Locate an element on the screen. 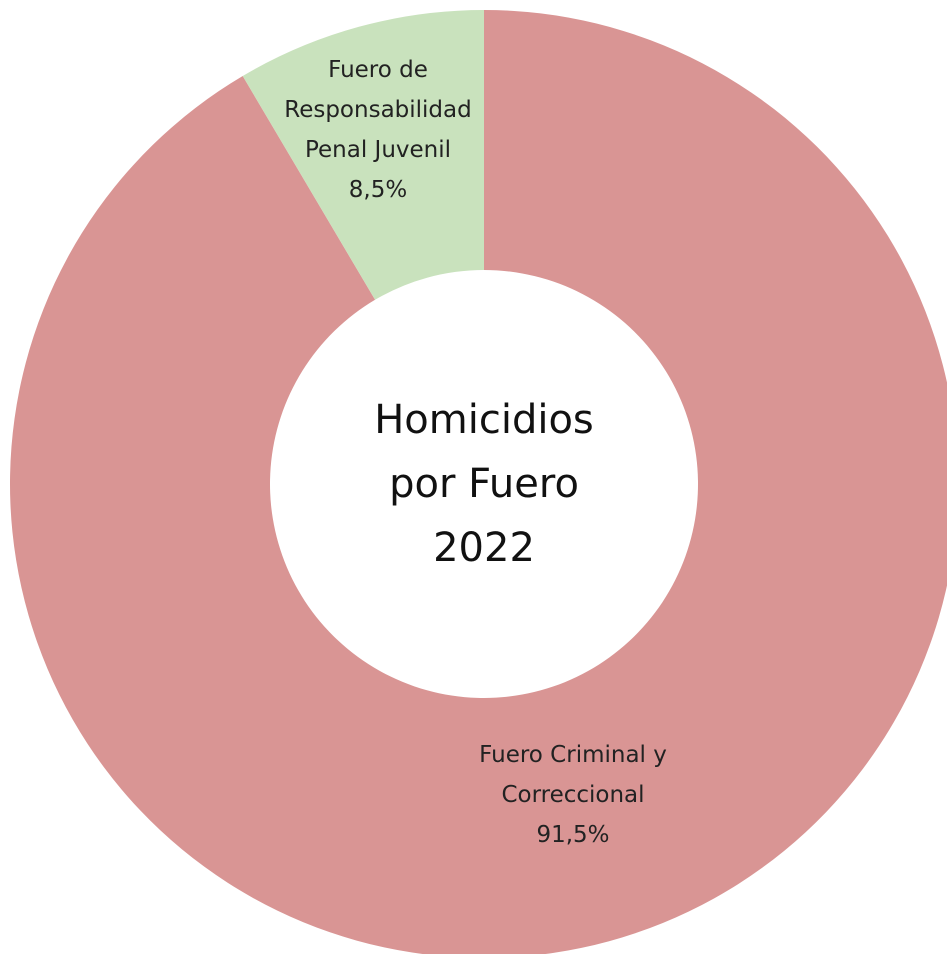 The width and height of the screenshot is (947, 954). slice-label: Fuero Criminal y Correccional 91,5% is located at coordinates (573, 795).